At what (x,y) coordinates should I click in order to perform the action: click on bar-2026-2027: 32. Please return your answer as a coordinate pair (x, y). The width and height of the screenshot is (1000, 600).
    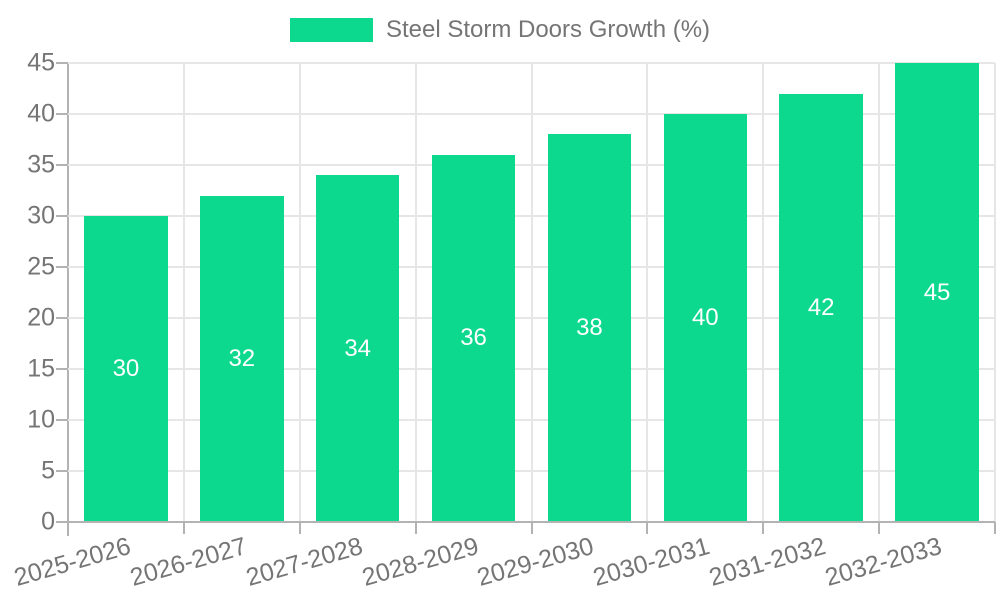
    Looking at the image, I should click on (242, 358).